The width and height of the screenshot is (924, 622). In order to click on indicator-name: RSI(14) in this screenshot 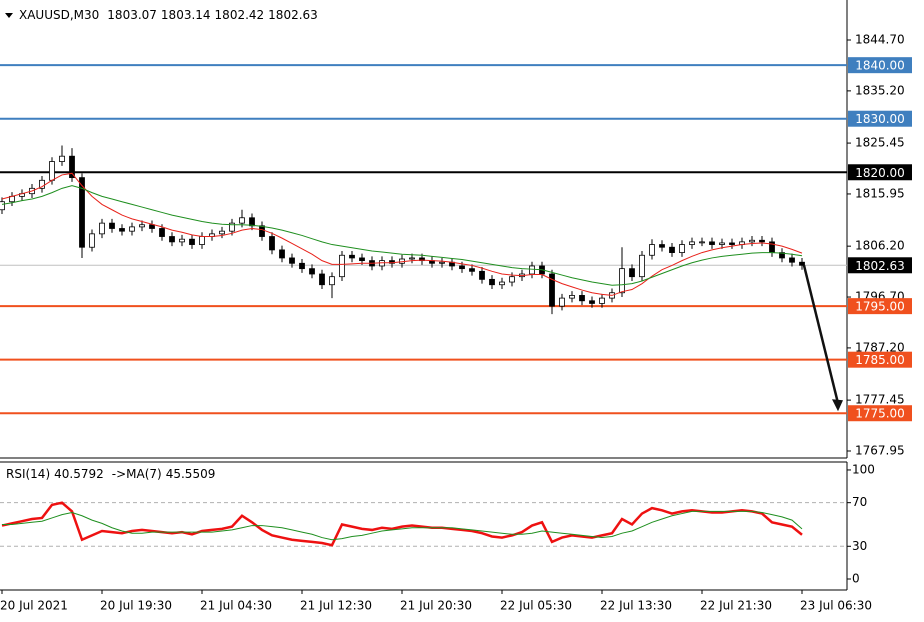, I will do `click(28, 474)`.